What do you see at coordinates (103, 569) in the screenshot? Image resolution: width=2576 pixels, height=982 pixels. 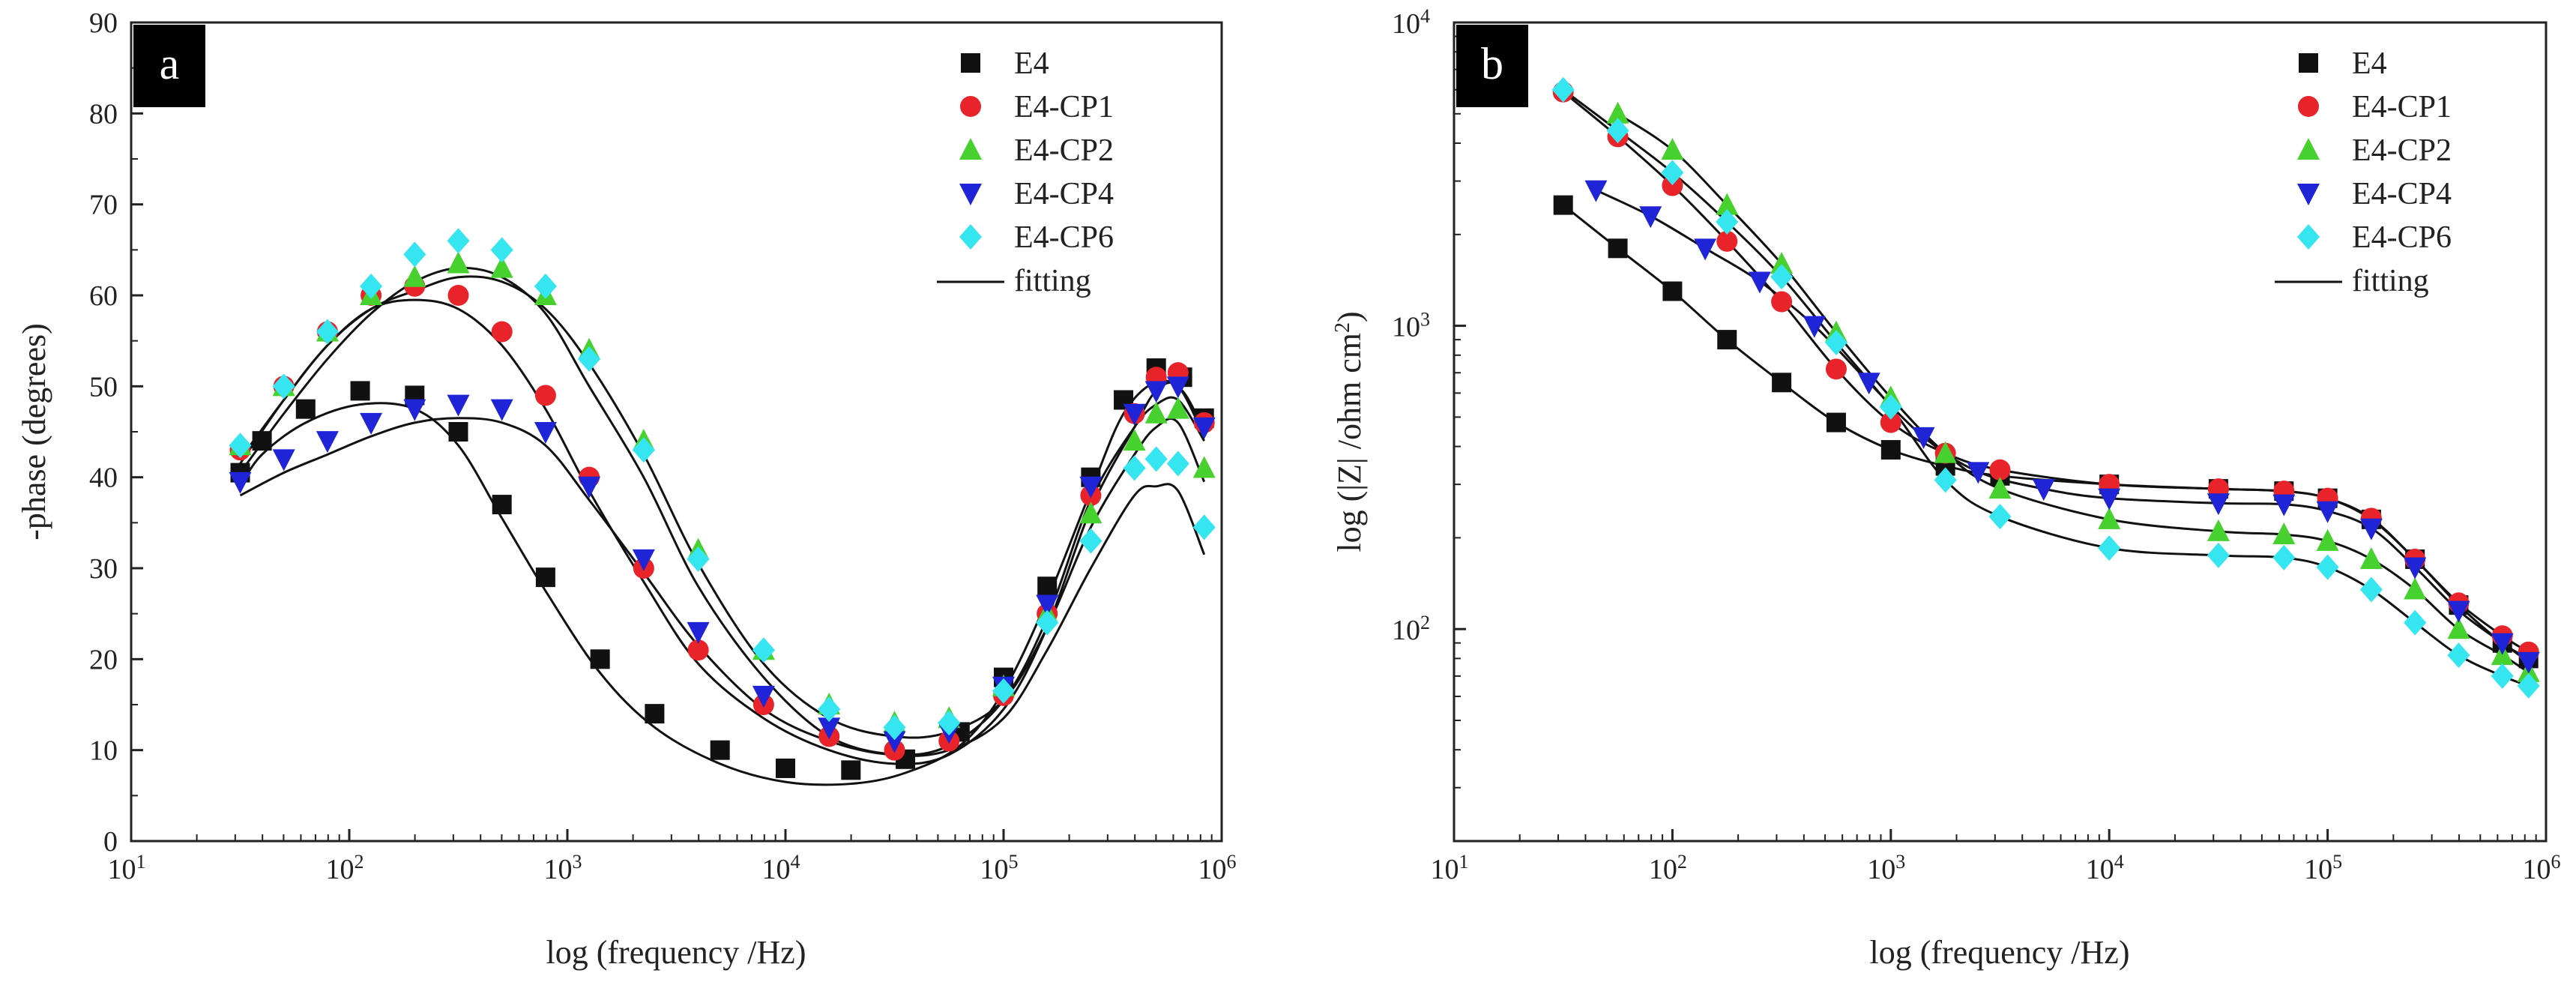 I see `y-tick-label: 30` at bounding box center [103, 569].